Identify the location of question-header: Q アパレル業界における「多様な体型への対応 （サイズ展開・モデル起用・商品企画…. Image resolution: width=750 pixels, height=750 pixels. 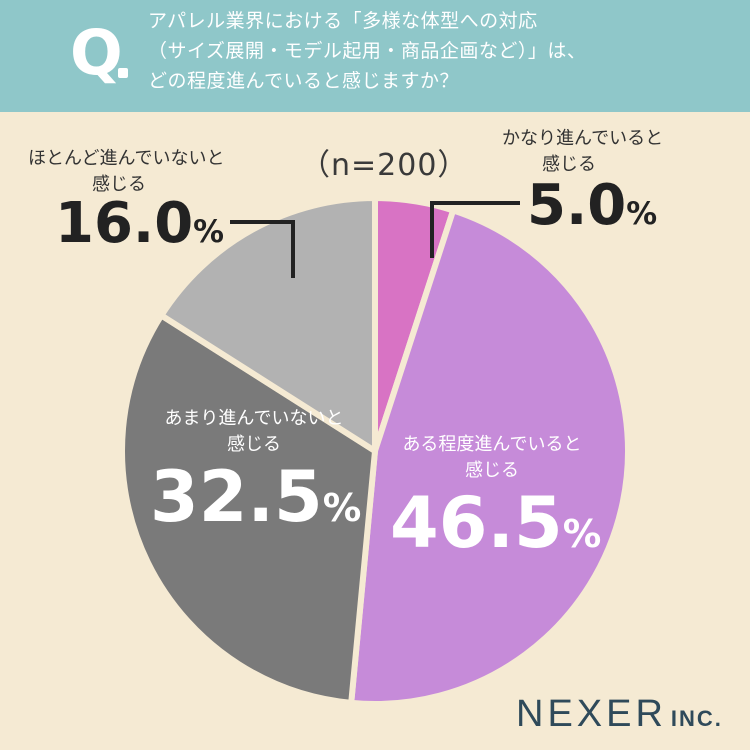
(375, 56).